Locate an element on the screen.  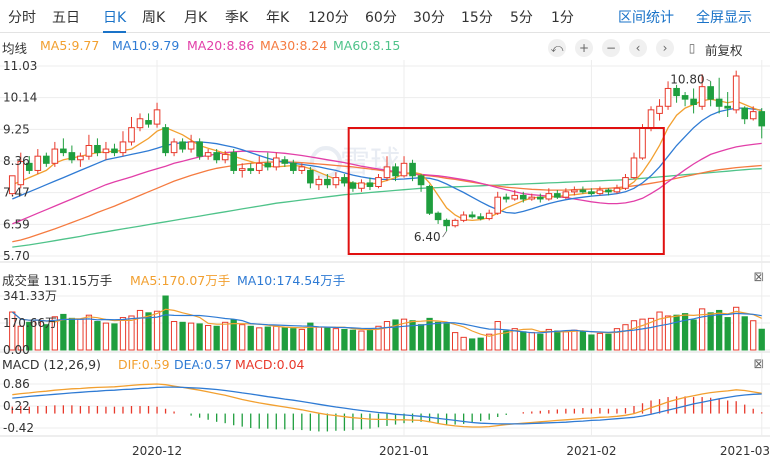
tab-weekly-k: 周K is located at coordinates (154, 18).